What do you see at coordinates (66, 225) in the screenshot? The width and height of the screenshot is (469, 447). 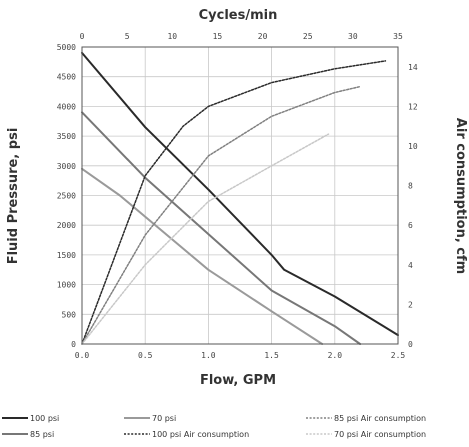 I see `y-tick-label: 2000` at bounding box center [66, 225].